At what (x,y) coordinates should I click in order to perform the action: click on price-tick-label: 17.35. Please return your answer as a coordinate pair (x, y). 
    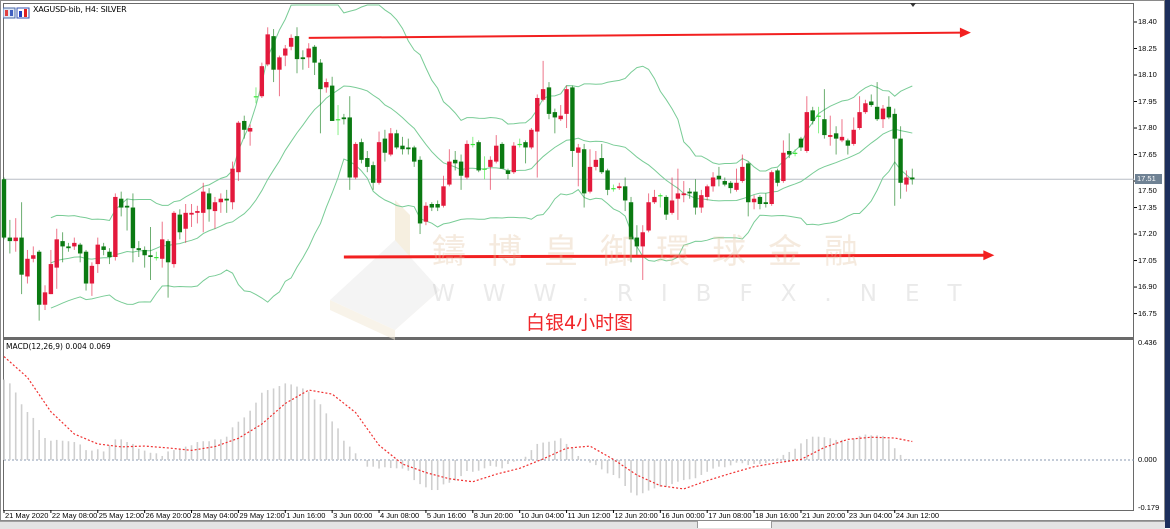
    Looking at the image, I should click on (1147, 207).